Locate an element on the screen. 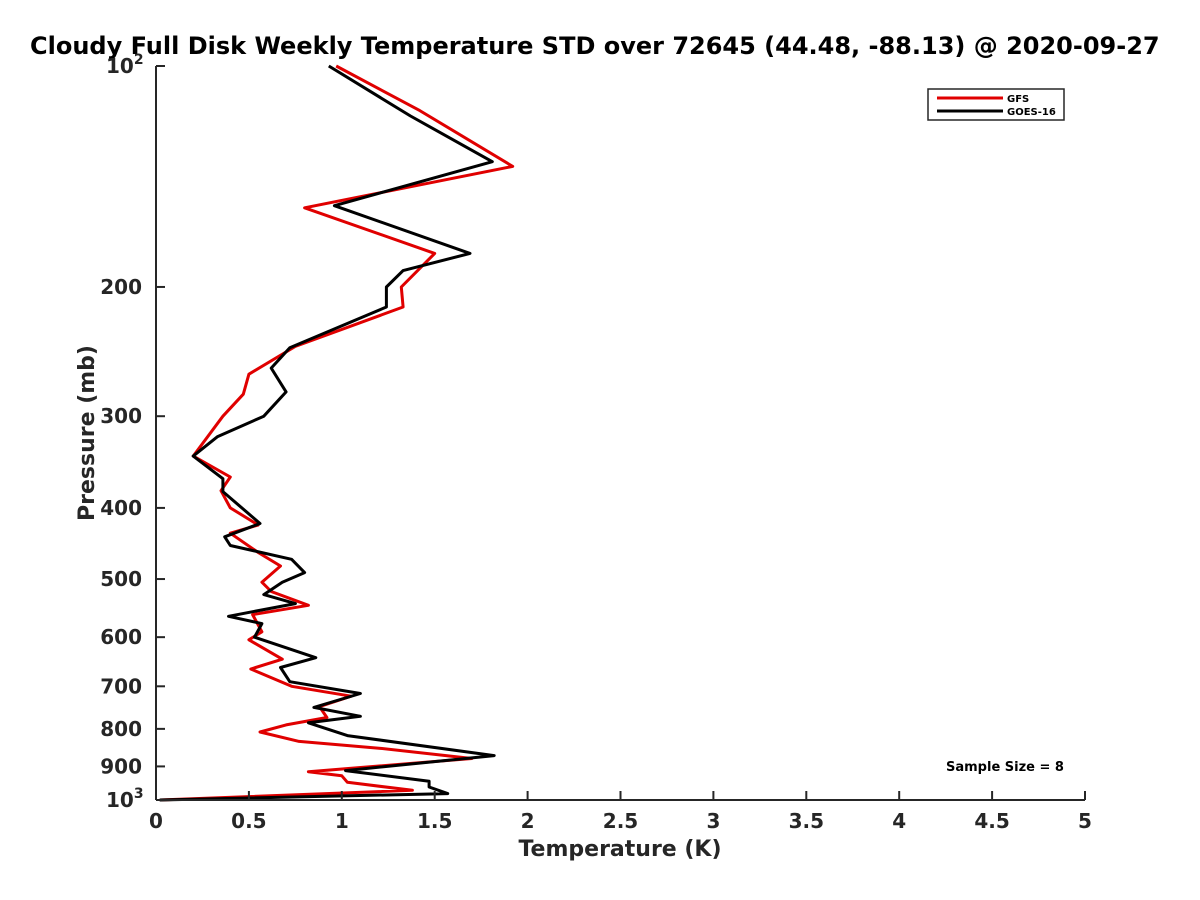 The image size is (1200, 900). x-tick-label: 0.5 is located at coordinates (248, 821).